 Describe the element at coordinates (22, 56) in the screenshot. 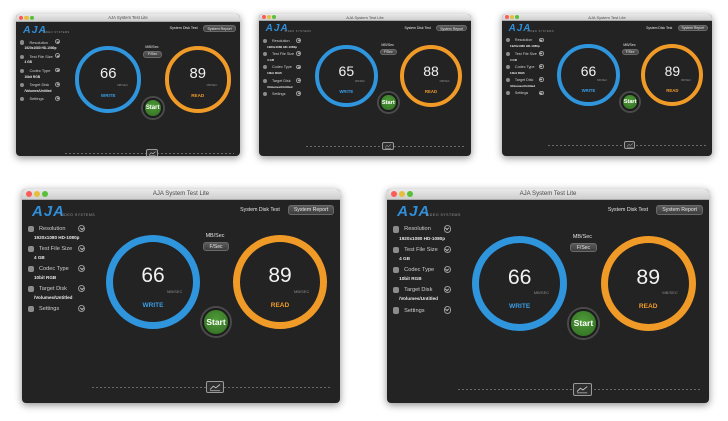

I see `test-file-size-icon` at that location.